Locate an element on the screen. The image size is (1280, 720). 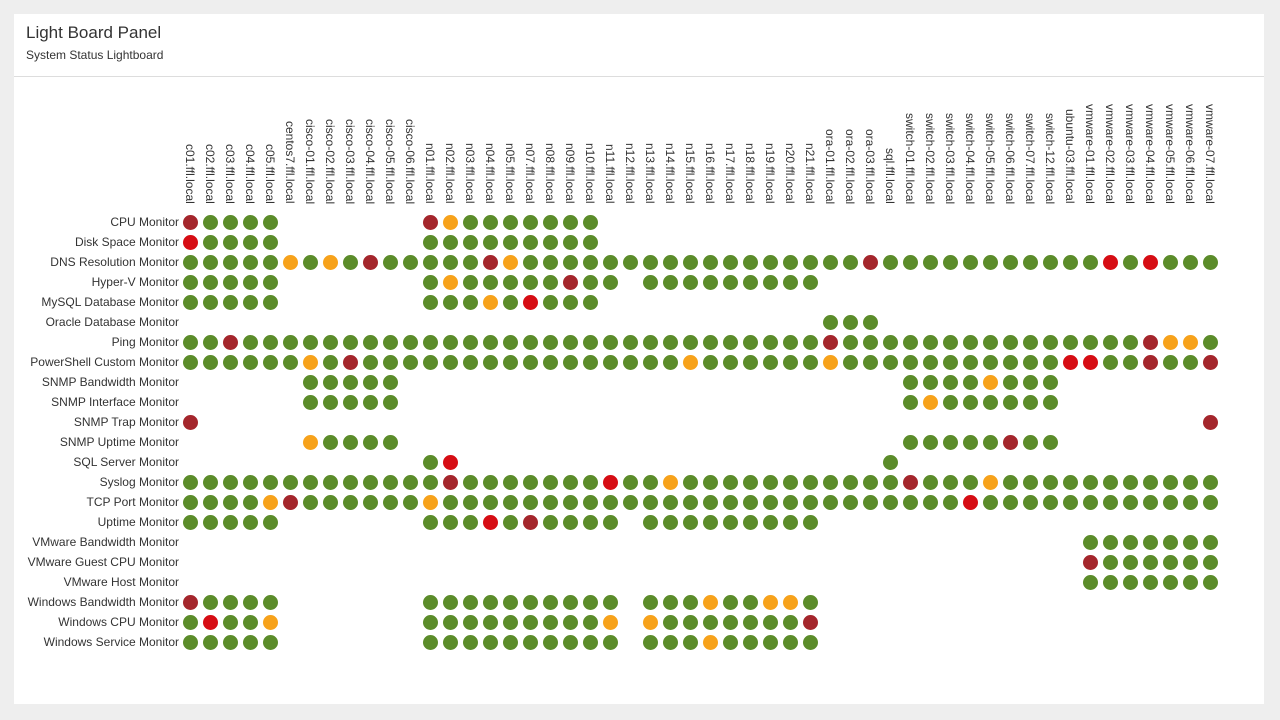
column-header-node: n20.ffl.local is located at coordinates (790, 173).